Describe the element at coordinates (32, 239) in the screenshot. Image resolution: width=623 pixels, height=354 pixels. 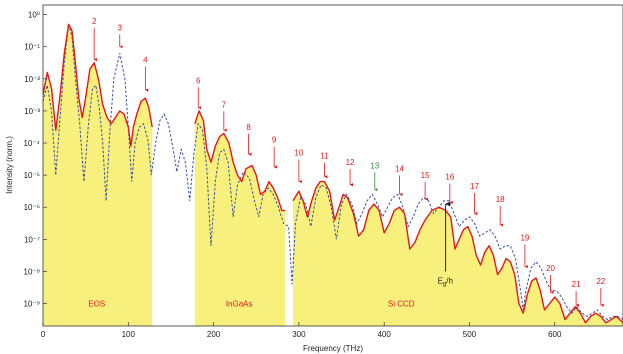
I see `y-tick-label: 10⁻⁷` at that location.